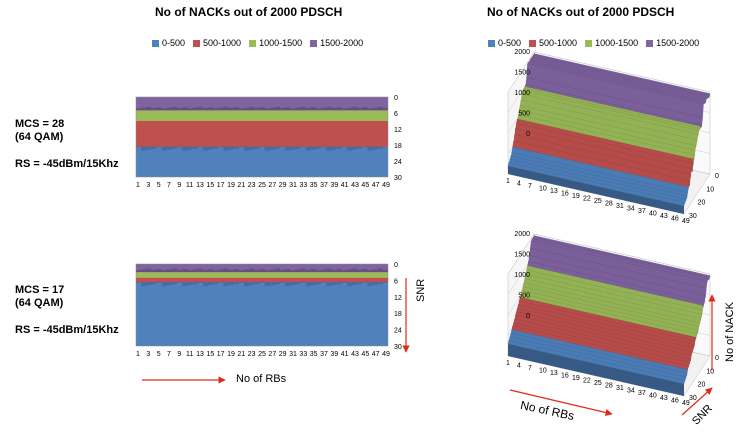  Describe the element at coordinates (508, 363) in the screenshot. I see `x-tick-label: 1` at that location.